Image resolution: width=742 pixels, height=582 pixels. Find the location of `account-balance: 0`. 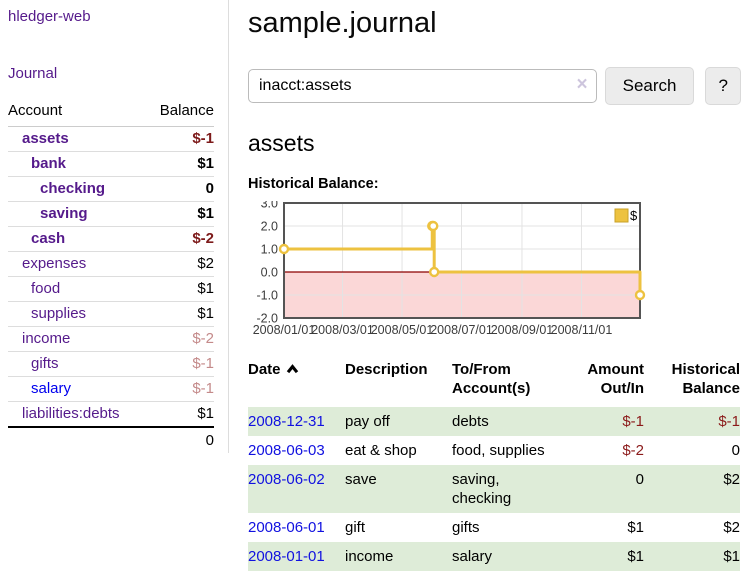

account-balance: 0 is located at coordinates (180, 189).